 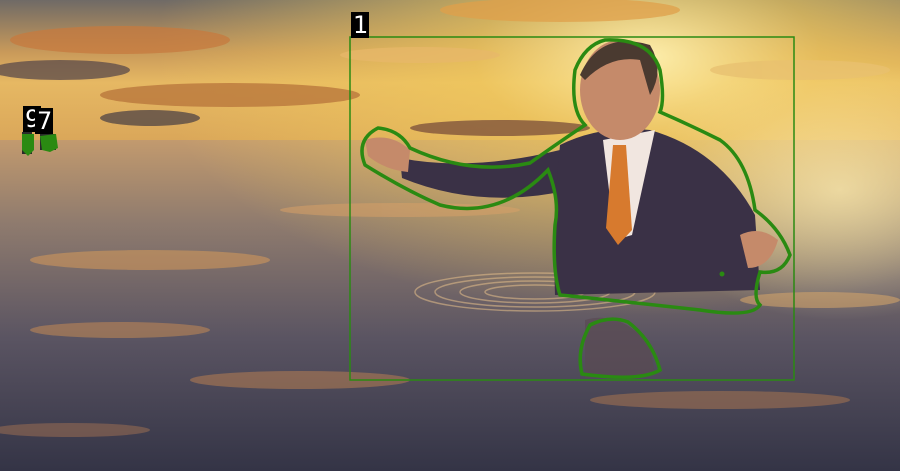 What do you see at coordinates (620, 348) in the screenshot?
I see `mask-annotation-1-reflection` at bounding box center [620, 348].